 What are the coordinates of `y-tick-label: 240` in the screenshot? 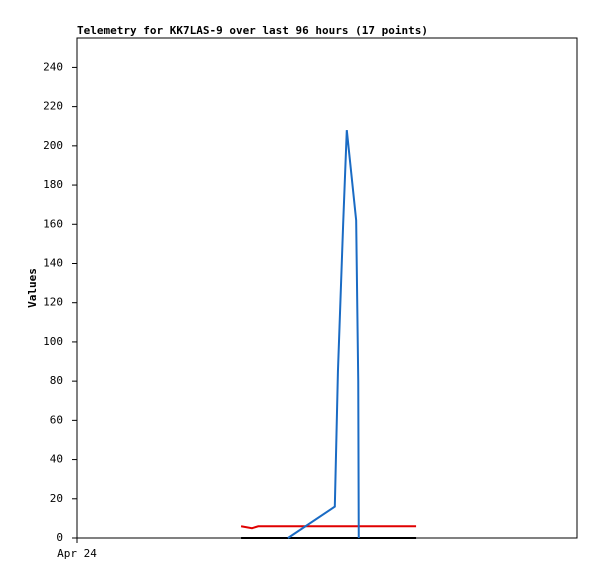 It's located at (53, 66).